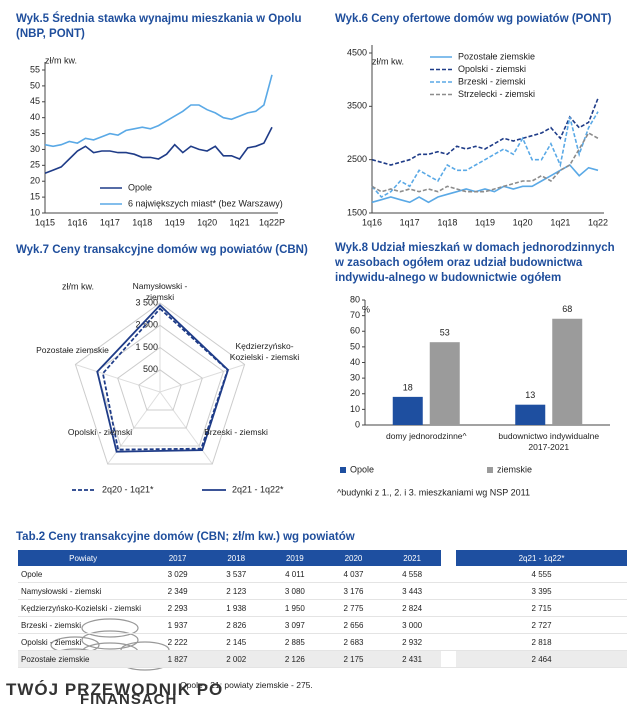  What do you see at coordinates (146, 302) in the screenshot?
I see `r-tick-label: 3 500` at bounding box center [146, 302].